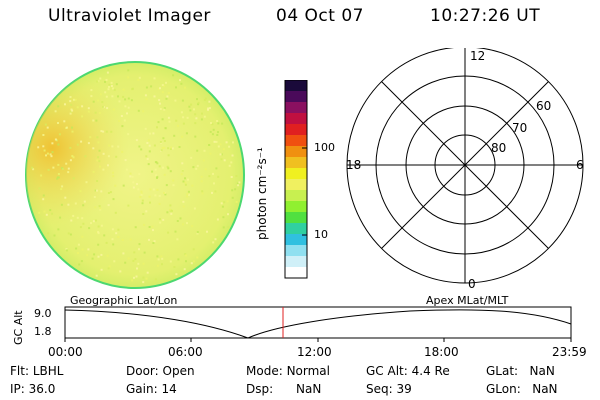  What do you see at coordinates (43, 313) in the screenshot?
I see `timeline-y-tick-max: 9.0` at bounding box center [43, 313].